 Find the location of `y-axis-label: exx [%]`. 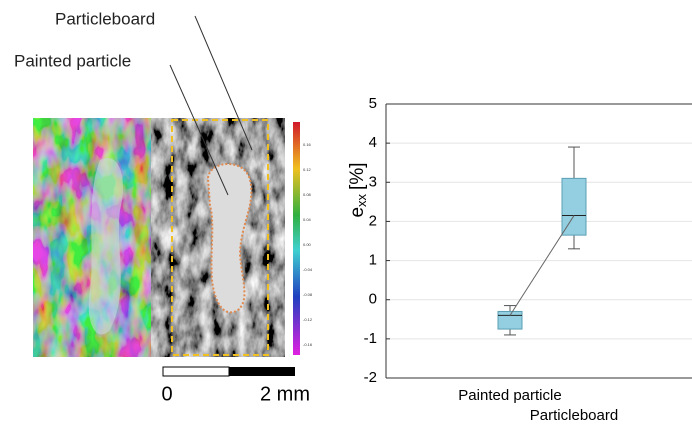

y-axis-label: exx [%] is located at coordinates (358, 189).